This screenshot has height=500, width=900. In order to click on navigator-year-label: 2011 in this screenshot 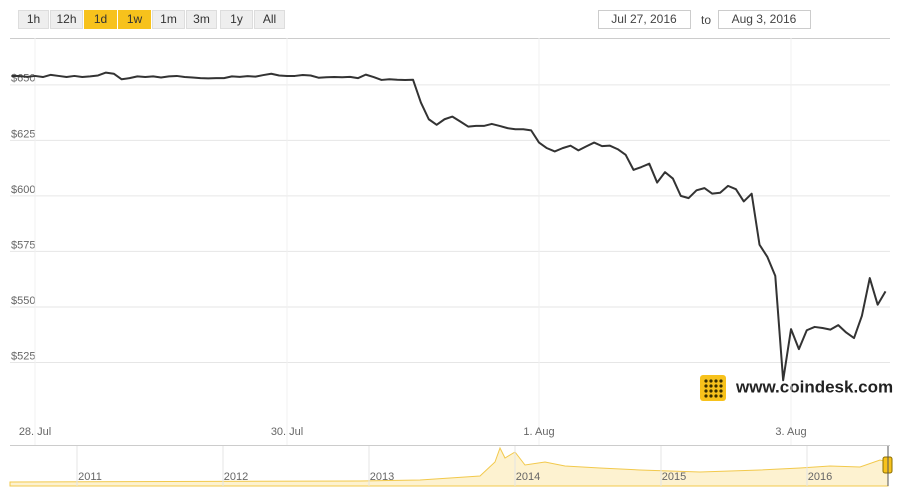, I will do `click(90, 477)`.